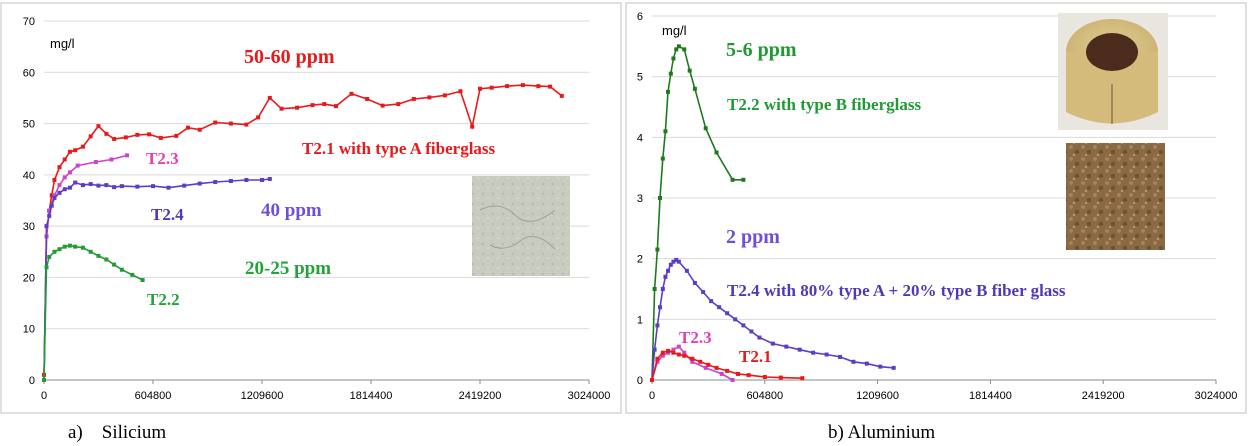 Image resolution: width=1248 pixels, height=446 pixels. I want to click on x-tick-label: 0, so click(44, 396).